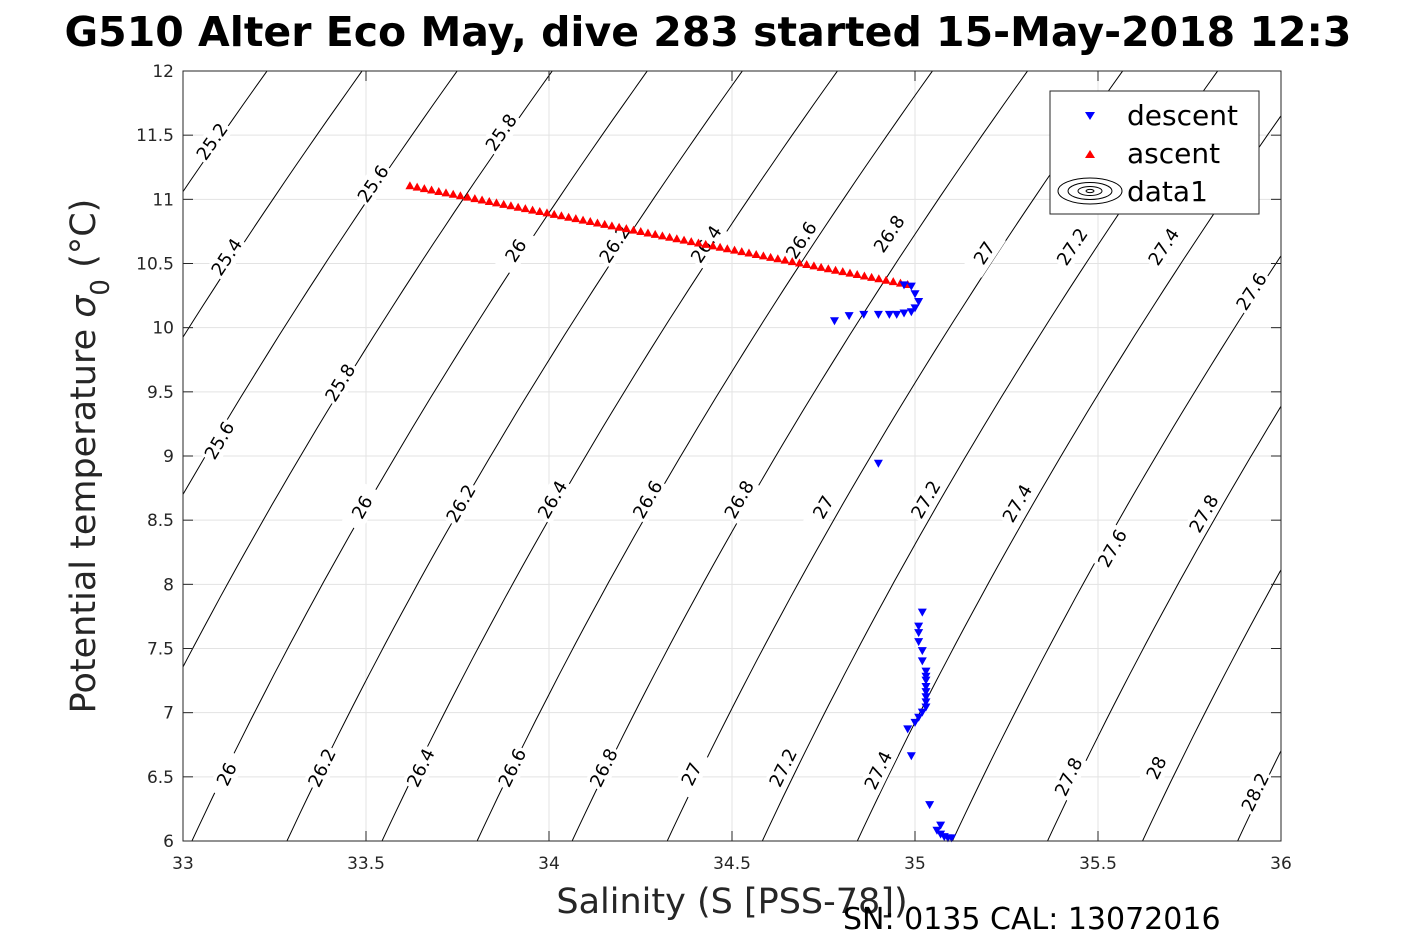 The image size is (1417, 945). I want to click on x-tick-label: 36, so click(1281, 864).